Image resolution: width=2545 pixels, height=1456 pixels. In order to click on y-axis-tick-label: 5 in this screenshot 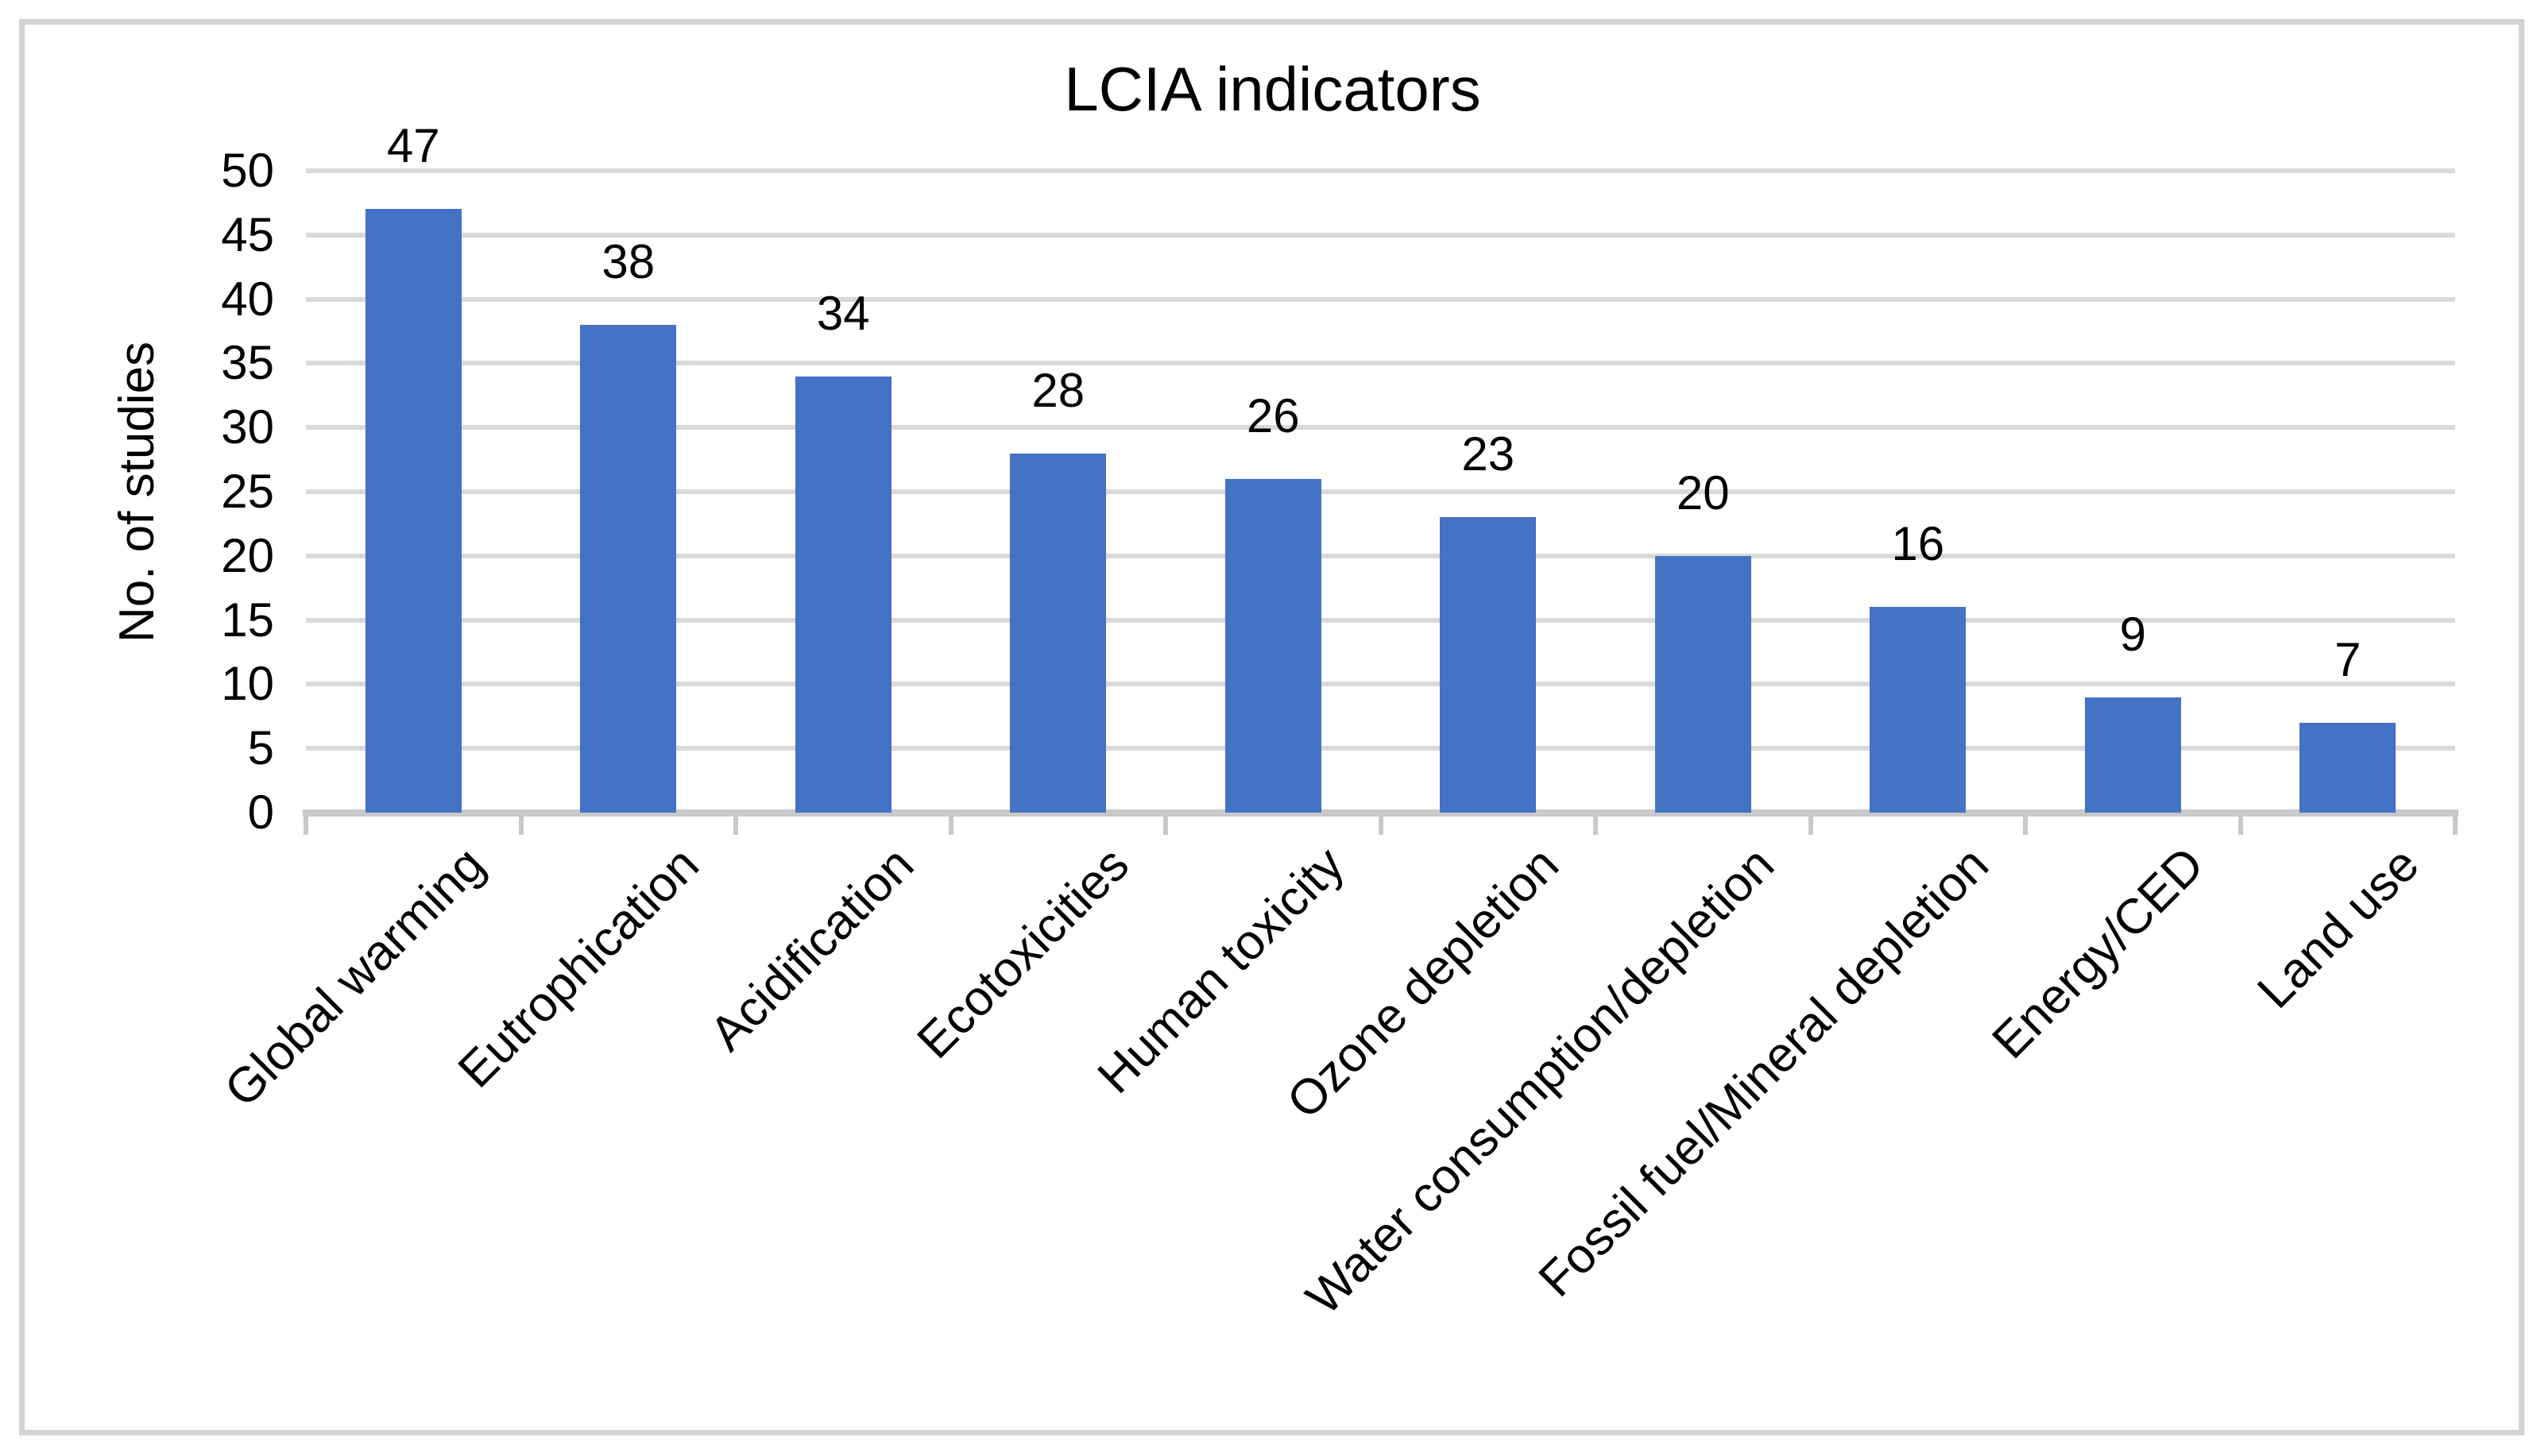, I will do `click(260, 748)`.